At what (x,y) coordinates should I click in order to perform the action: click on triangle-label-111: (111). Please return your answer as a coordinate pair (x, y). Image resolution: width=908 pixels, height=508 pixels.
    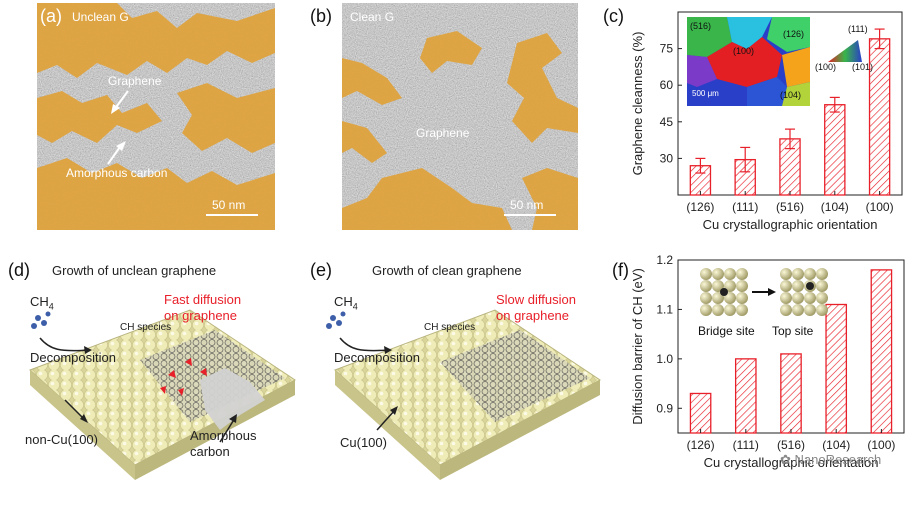
    Looking at the image, I should click on (858, 29).